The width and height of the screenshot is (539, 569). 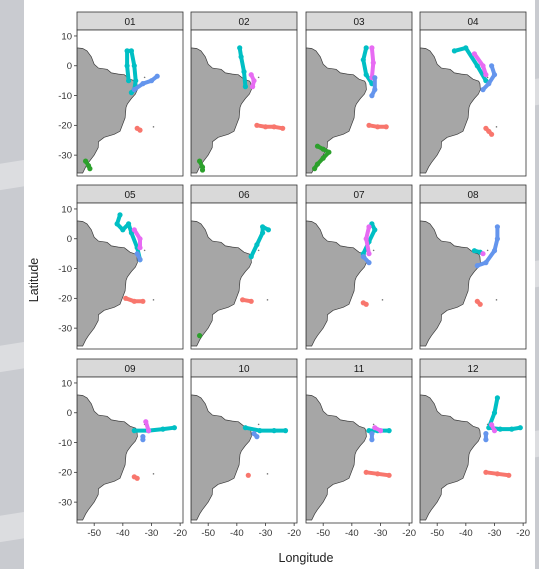 I want to click on facet-panel-03: 03, so click(x=359, y=94).